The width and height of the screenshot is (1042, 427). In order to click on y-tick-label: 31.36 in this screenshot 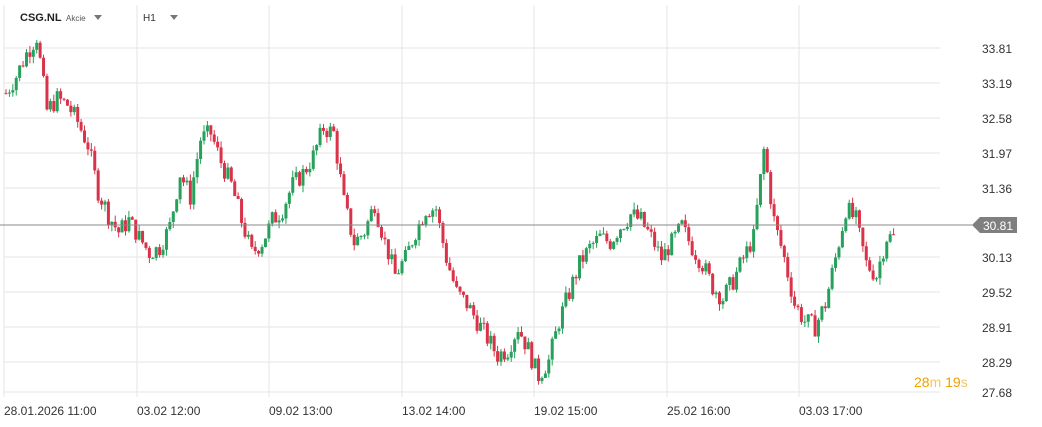, I will do `click(997, 189)`.